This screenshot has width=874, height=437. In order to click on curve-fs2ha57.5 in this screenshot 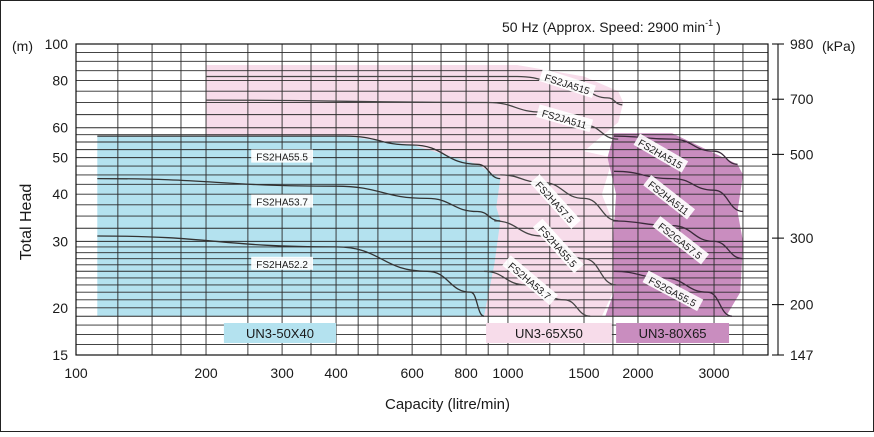, I will do `click(559, 198)`.